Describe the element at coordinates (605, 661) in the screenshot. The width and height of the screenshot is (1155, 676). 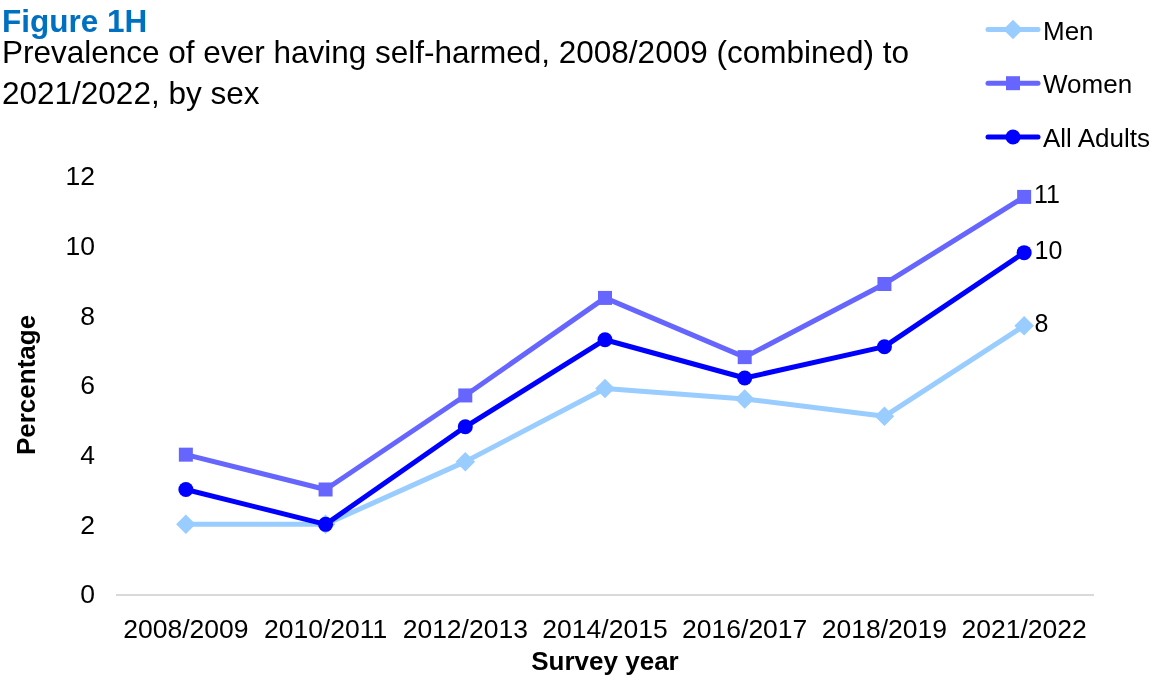
I see `x-axis-title: Survey year` at that location.